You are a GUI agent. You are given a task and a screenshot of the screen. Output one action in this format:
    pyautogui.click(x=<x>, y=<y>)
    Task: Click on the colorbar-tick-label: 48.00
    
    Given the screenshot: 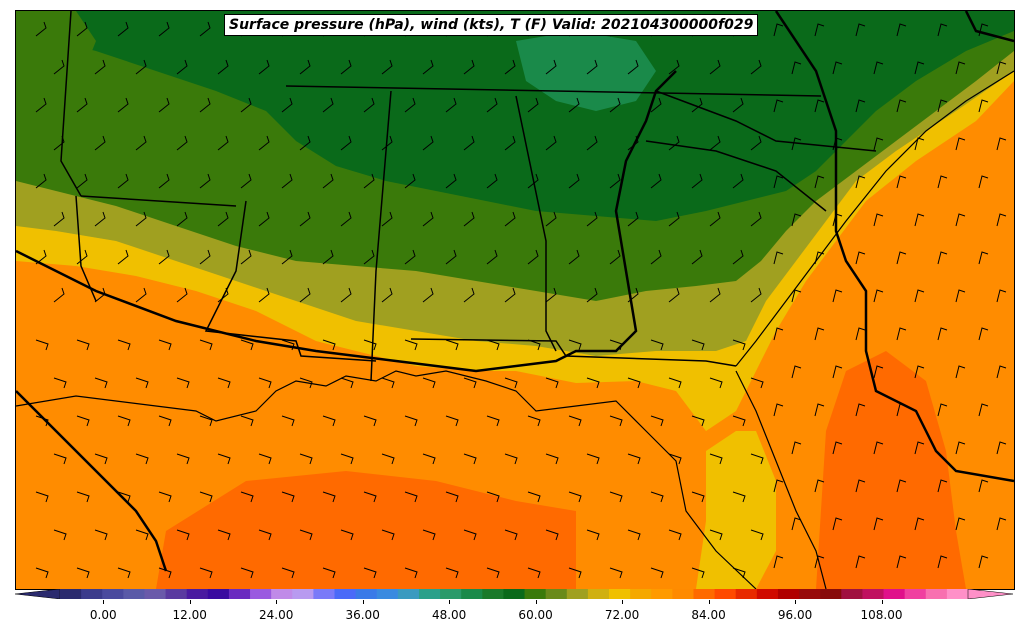 What is the action you would take?
    pyautogui.click(x=449, y=615)
    